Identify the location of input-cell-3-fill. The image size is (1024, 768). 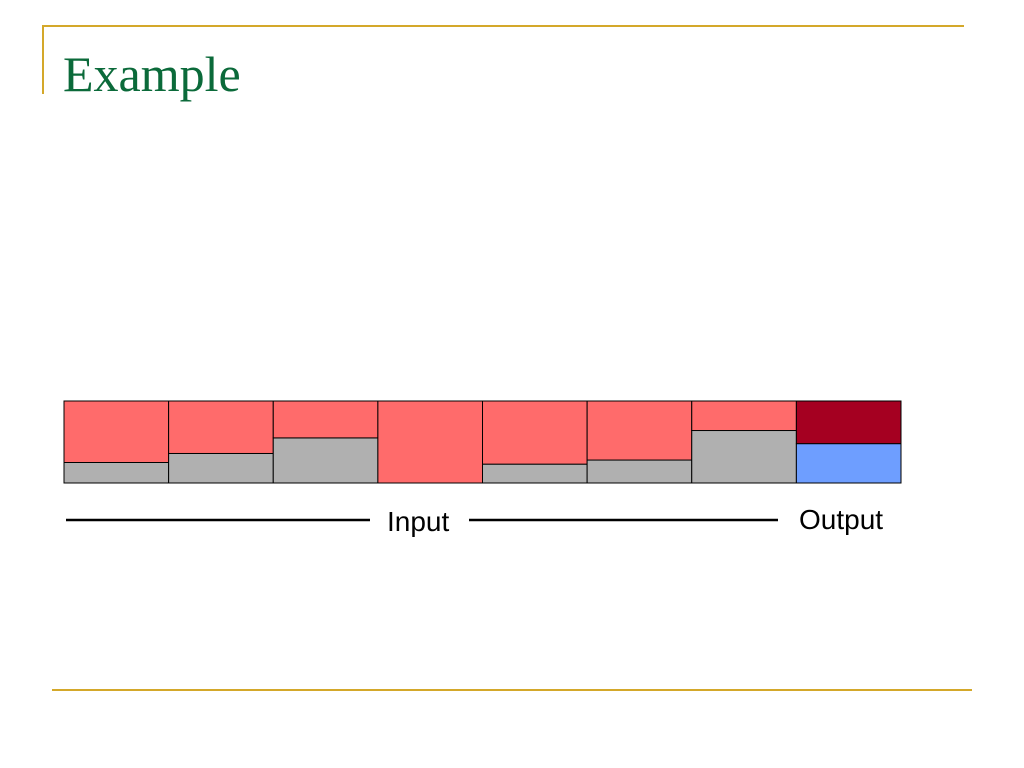
(325, 419).